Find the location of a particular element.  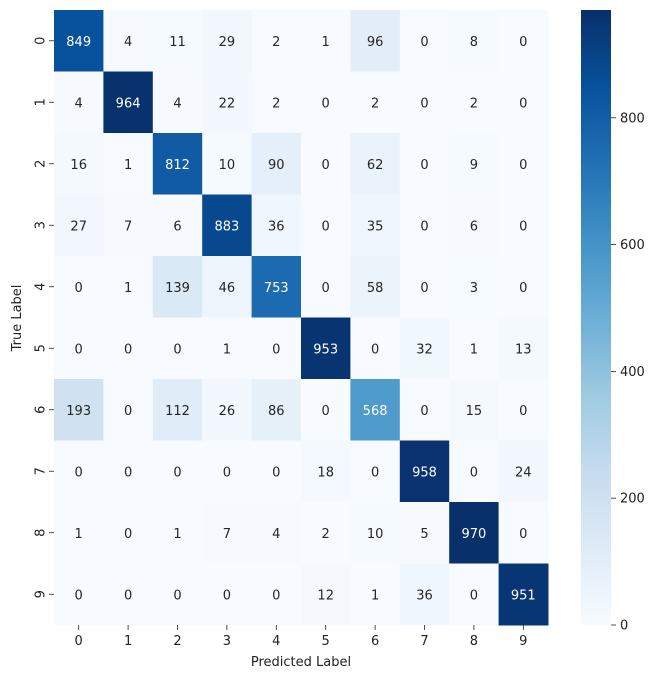

cell-value-label: 26 is located at coordinates (227, 411).